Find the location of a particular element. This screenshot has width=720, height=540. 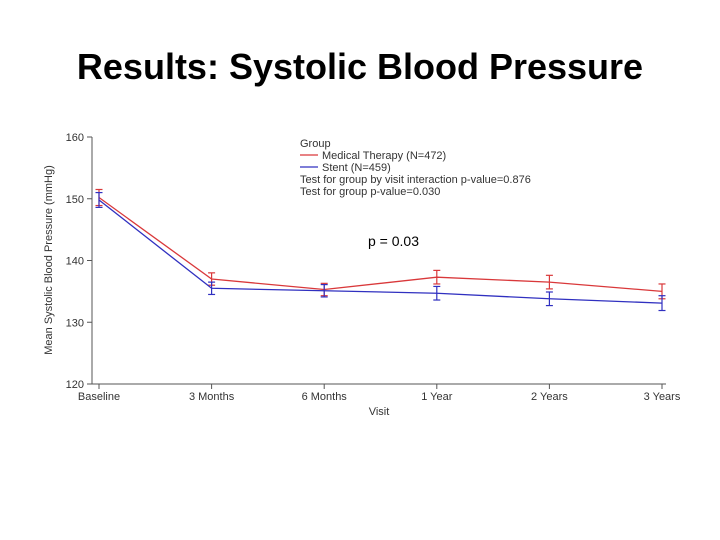

legend-entry: Stent (N=459) is located at coordinates (356, 168).